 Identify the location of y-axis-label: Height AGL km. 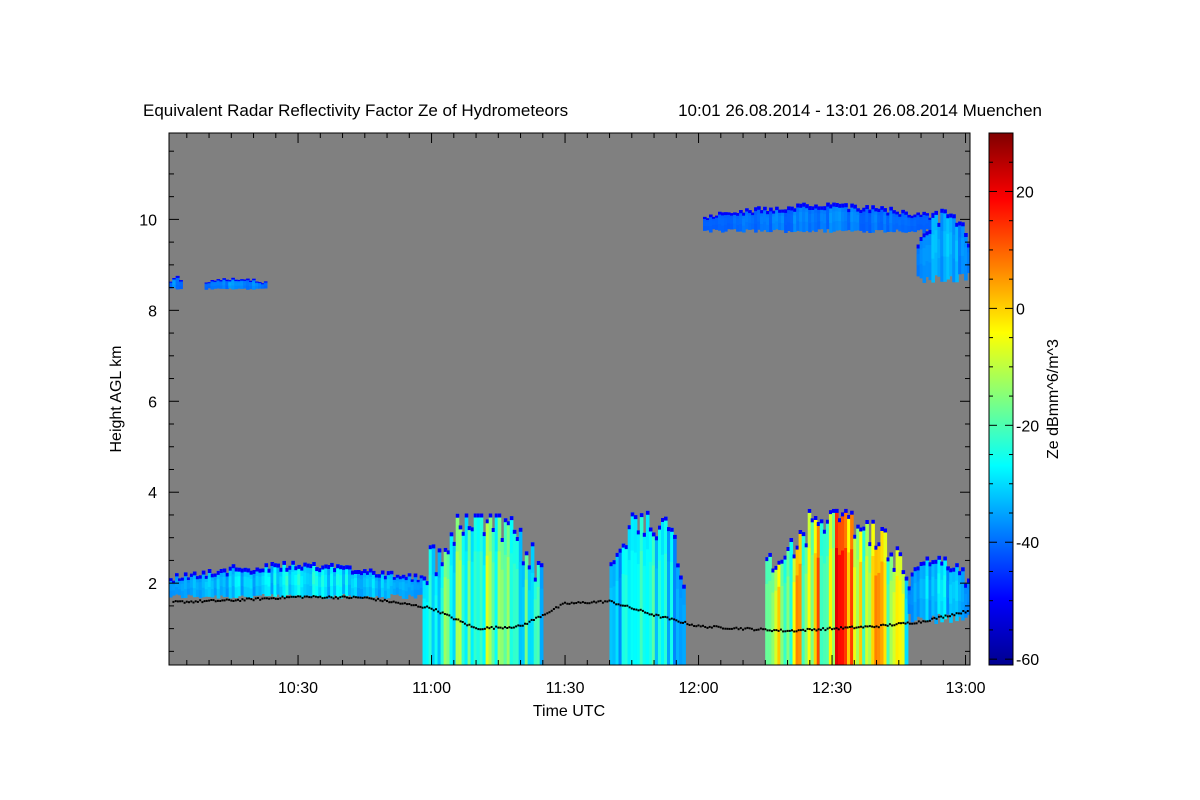
(116, 398).